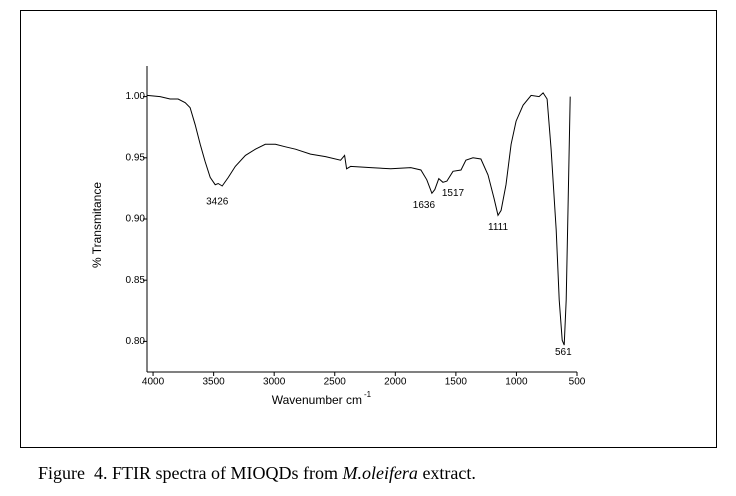  Describe the element at coordinates (136, 157) in the screenshot. I see `y-tick-label: 0.95` at that location.